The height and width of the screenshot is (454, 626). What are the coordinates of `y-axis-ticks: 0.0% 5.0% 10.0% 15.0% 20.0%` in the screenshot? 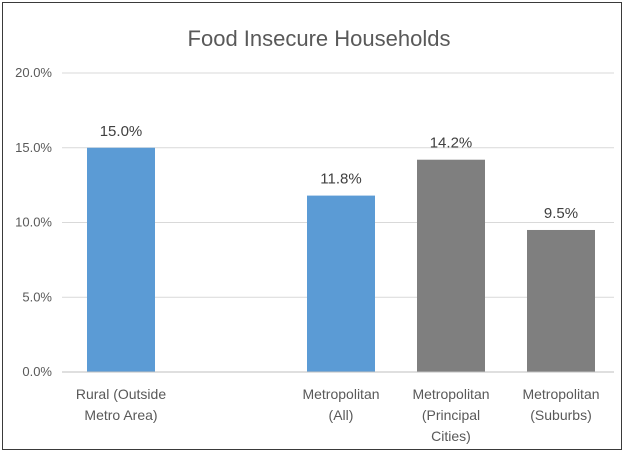 It's located at (33, 222).